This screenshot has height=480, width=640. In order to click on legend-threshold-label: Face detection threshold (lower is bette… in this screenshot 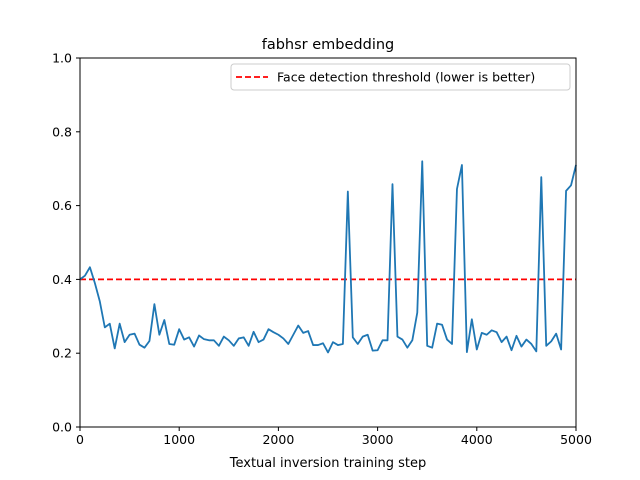, I will do `click(406, 77)`.